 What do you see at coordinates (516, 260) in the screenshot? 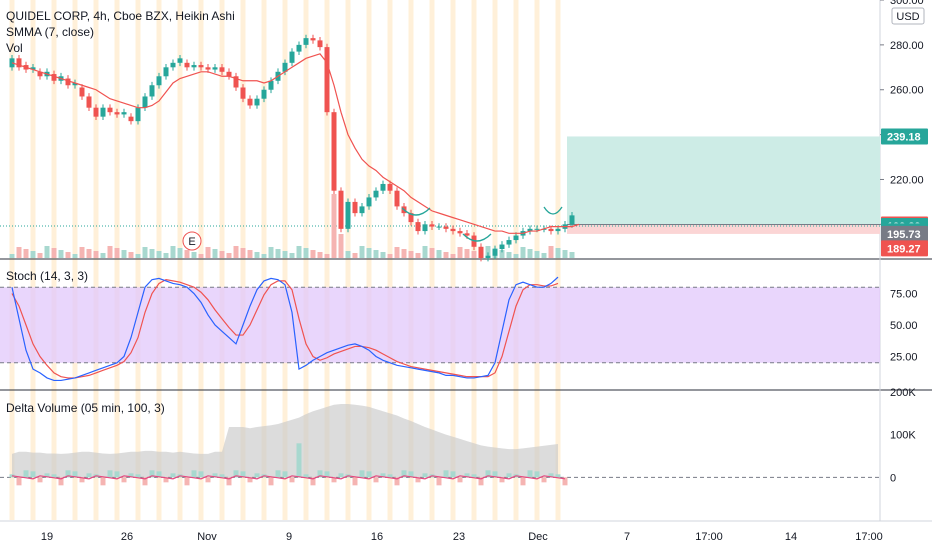
I see `session-stripe` at bounding box center [516, 260].